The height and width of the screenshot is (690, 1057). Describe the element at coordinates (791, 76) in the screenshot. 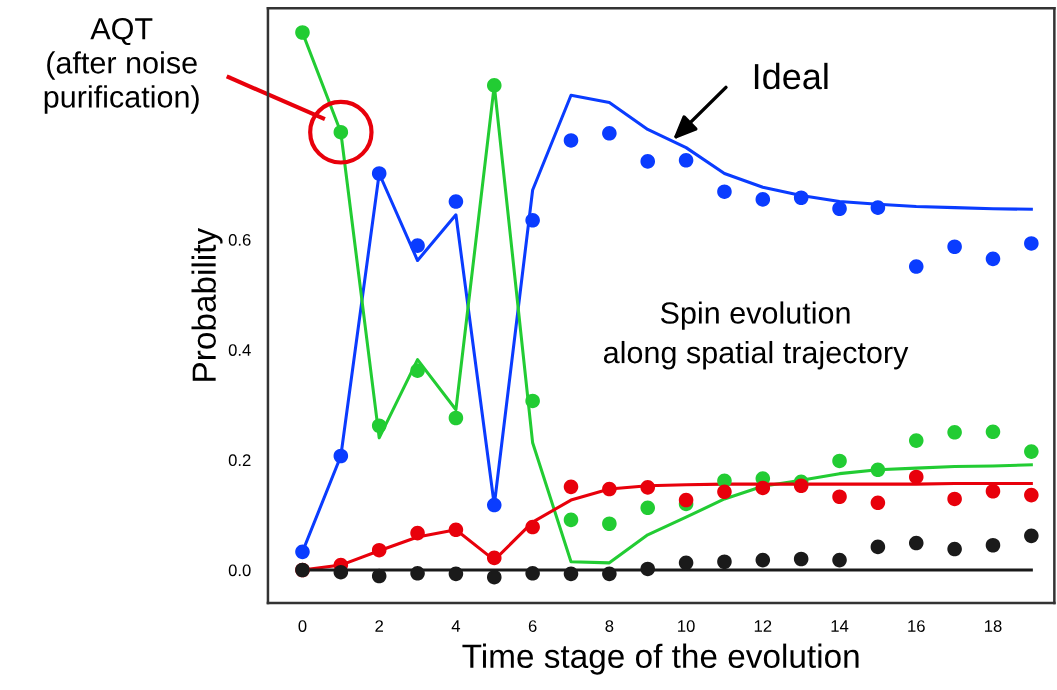

I see `annotation: Ideal` at that location.